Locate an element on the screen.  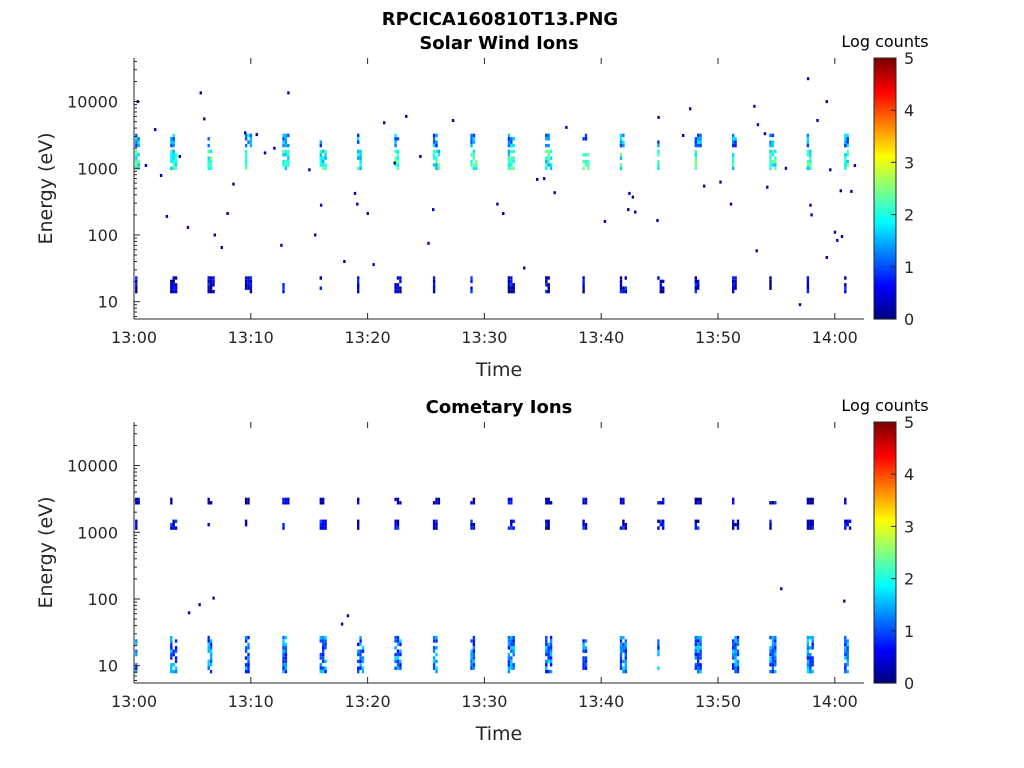
figure-title: RPCICA160810T13.PNG is located at coordinates (500, 19).